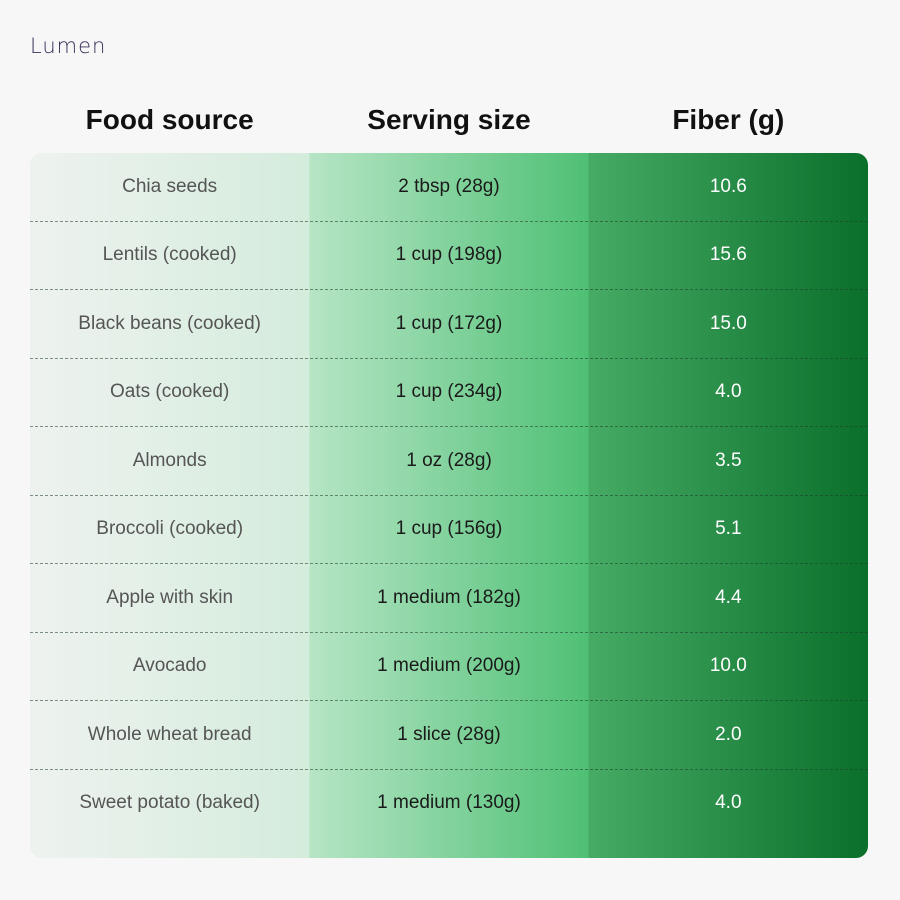 The width and height of the screenshot is (900, 900). What do you see at coordinates (728, 255) in the screenshot?
I see `fiber-value-cell: 15.6` at bounding box center [728, 255].